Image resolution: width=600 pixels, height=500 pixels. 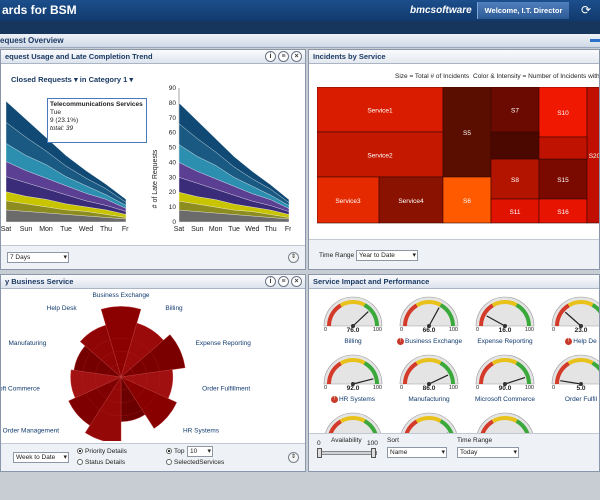 What do you see at coordinates (586, 10) in the screenshot?
I see `refresh-icon: ⟳` at bounding box center [586, 10].